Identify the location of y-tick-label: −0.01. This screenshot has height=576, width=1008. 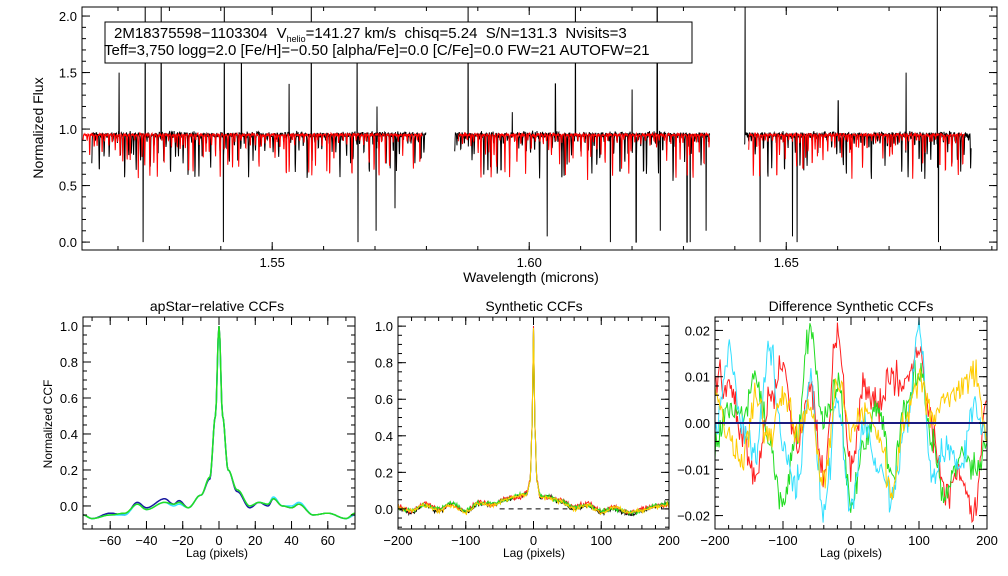
(693, 469).